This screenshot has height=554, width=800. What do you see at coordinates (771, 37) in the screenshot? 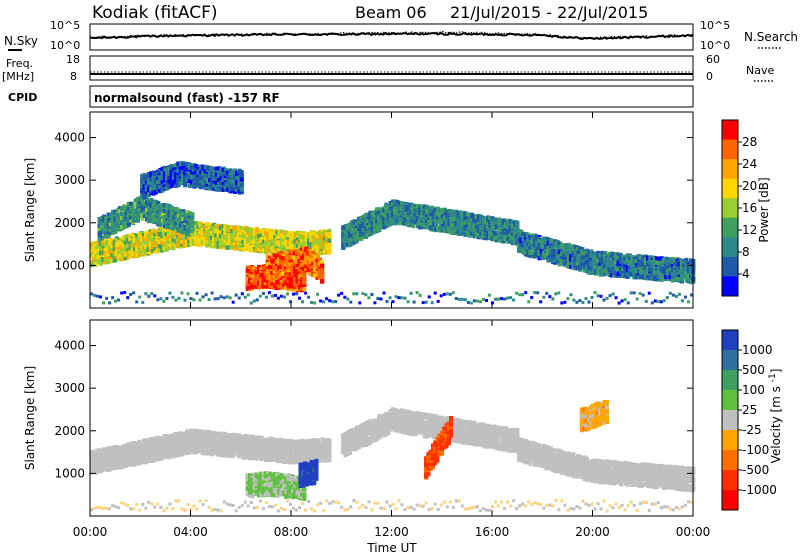
I see `nsearch-label: N.Search` at bounding box center [771, 37].